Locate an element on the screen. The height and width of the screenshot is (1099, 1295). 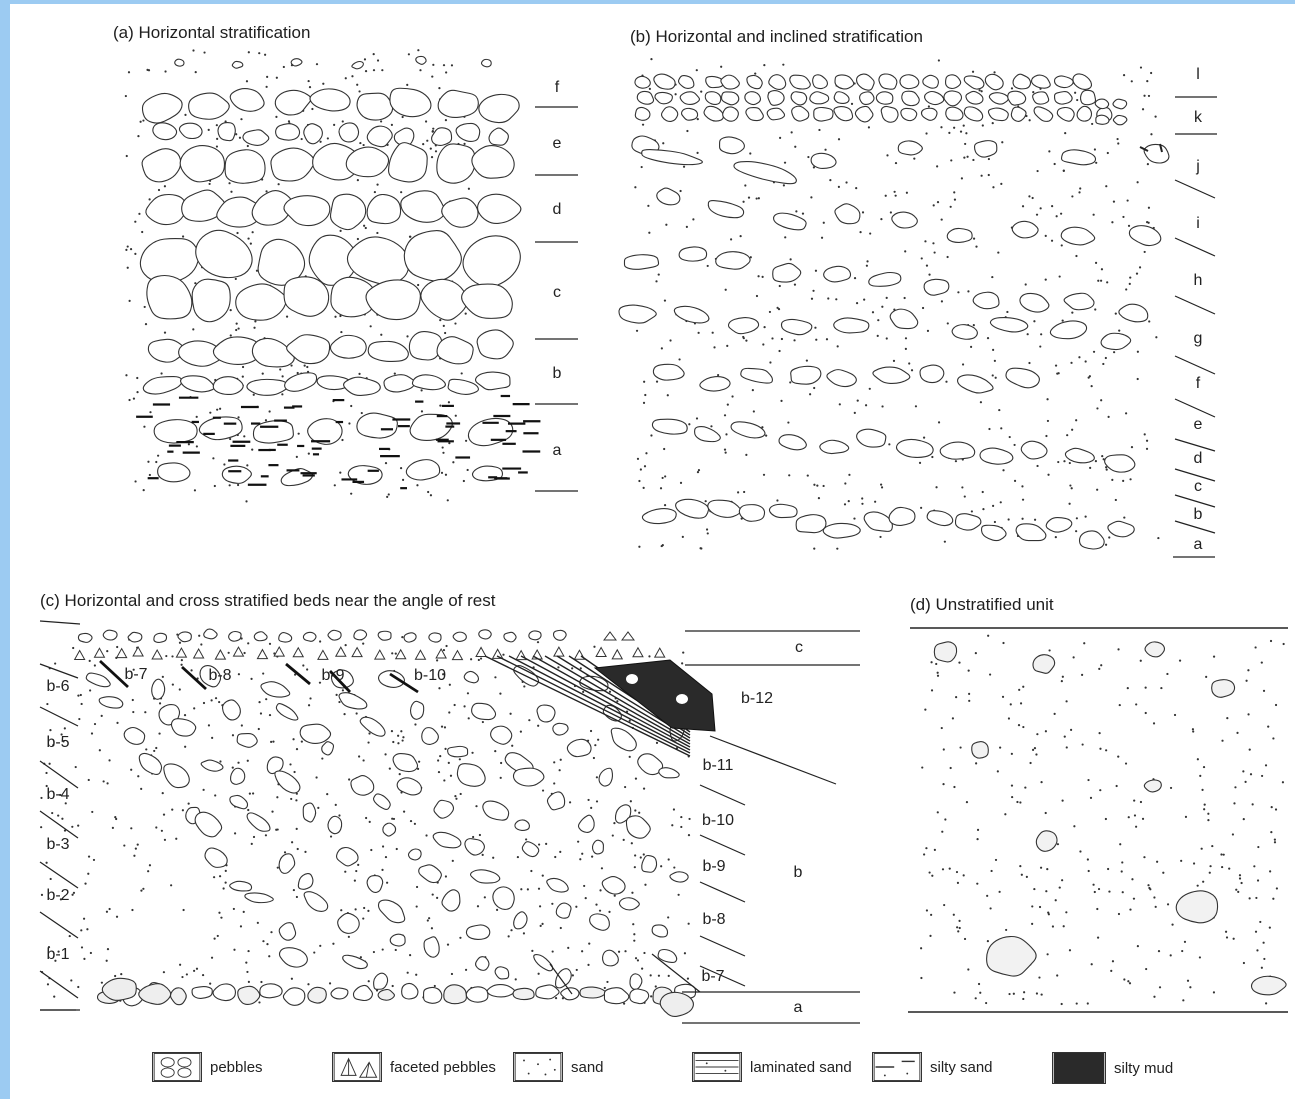
faceted-pebble is located at coordinates (420, 654).